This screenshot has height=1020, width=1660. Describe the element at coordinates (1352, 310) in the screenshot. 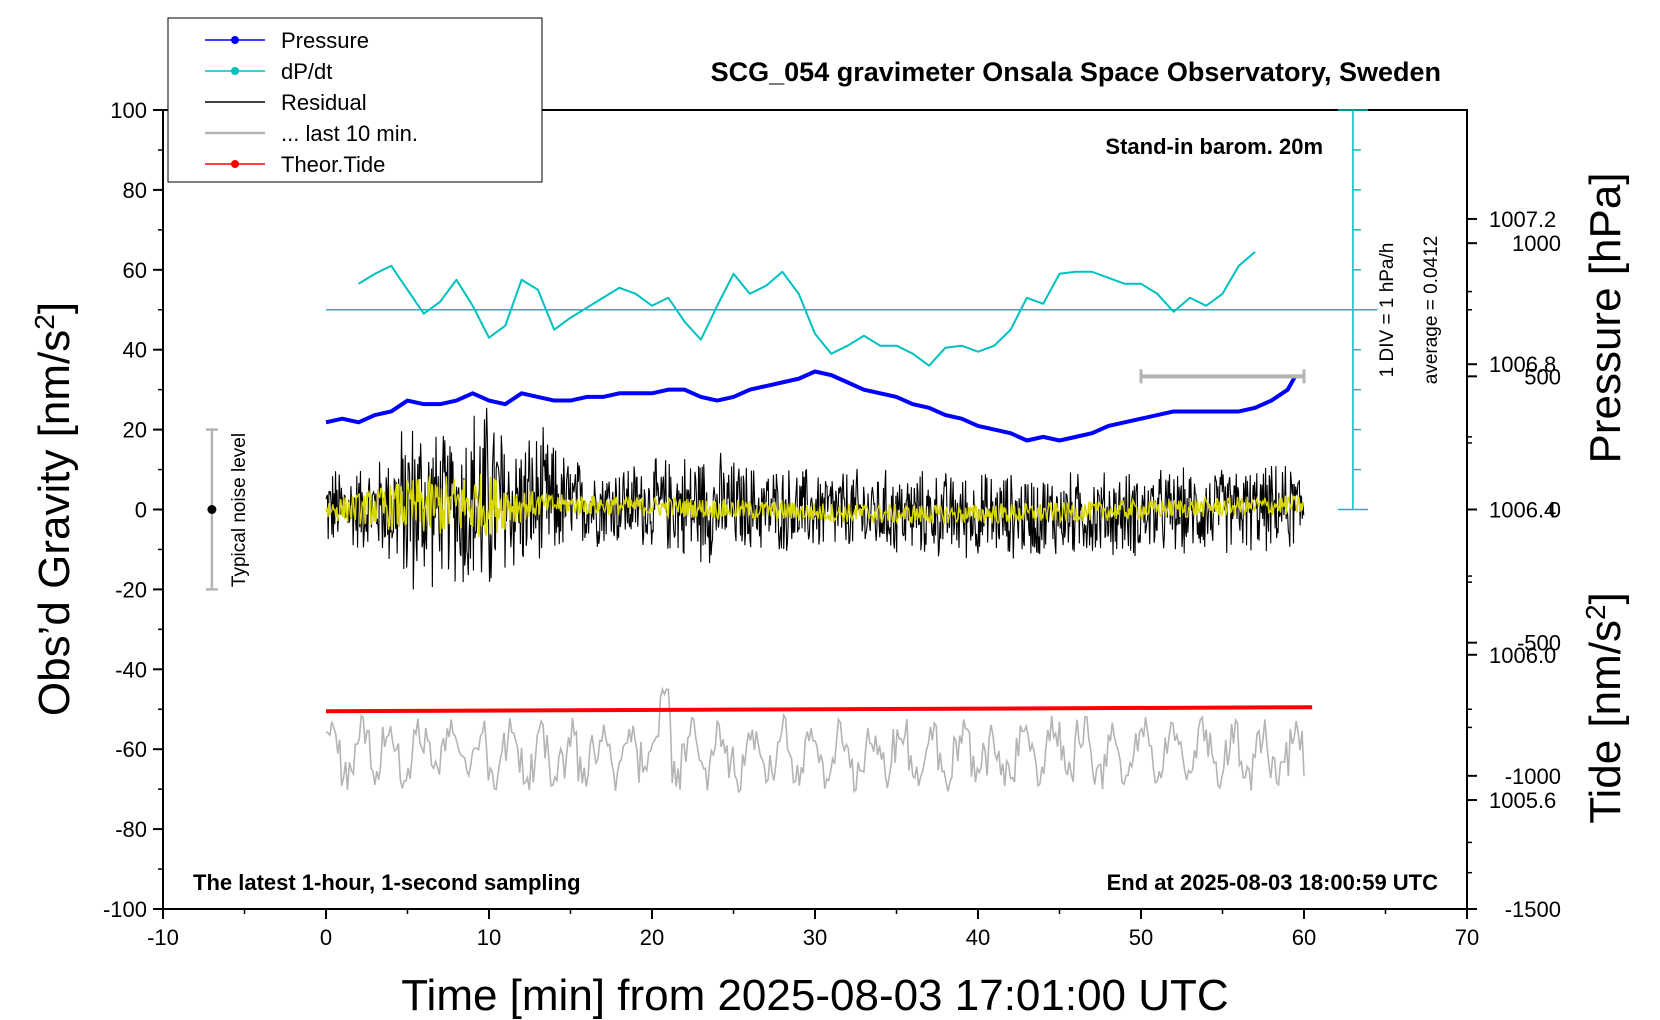

I see `div-scale` at that location.